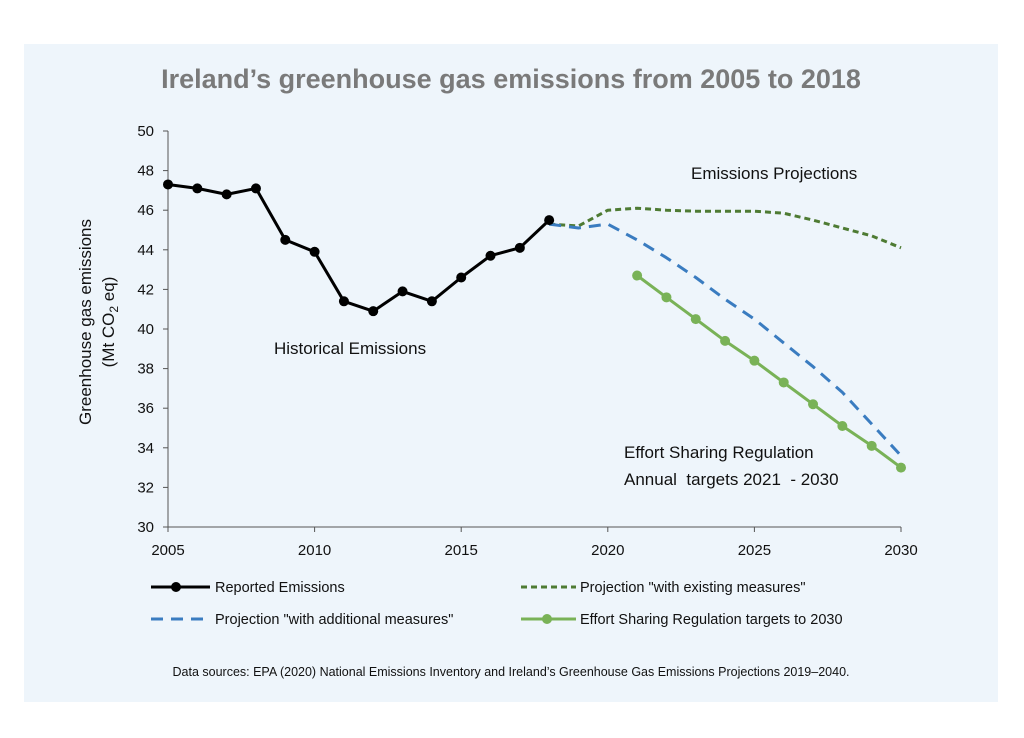  Describe the element at coordinates (145, 250) in the screenshot. I see `y-tick-label: 44` at that location.